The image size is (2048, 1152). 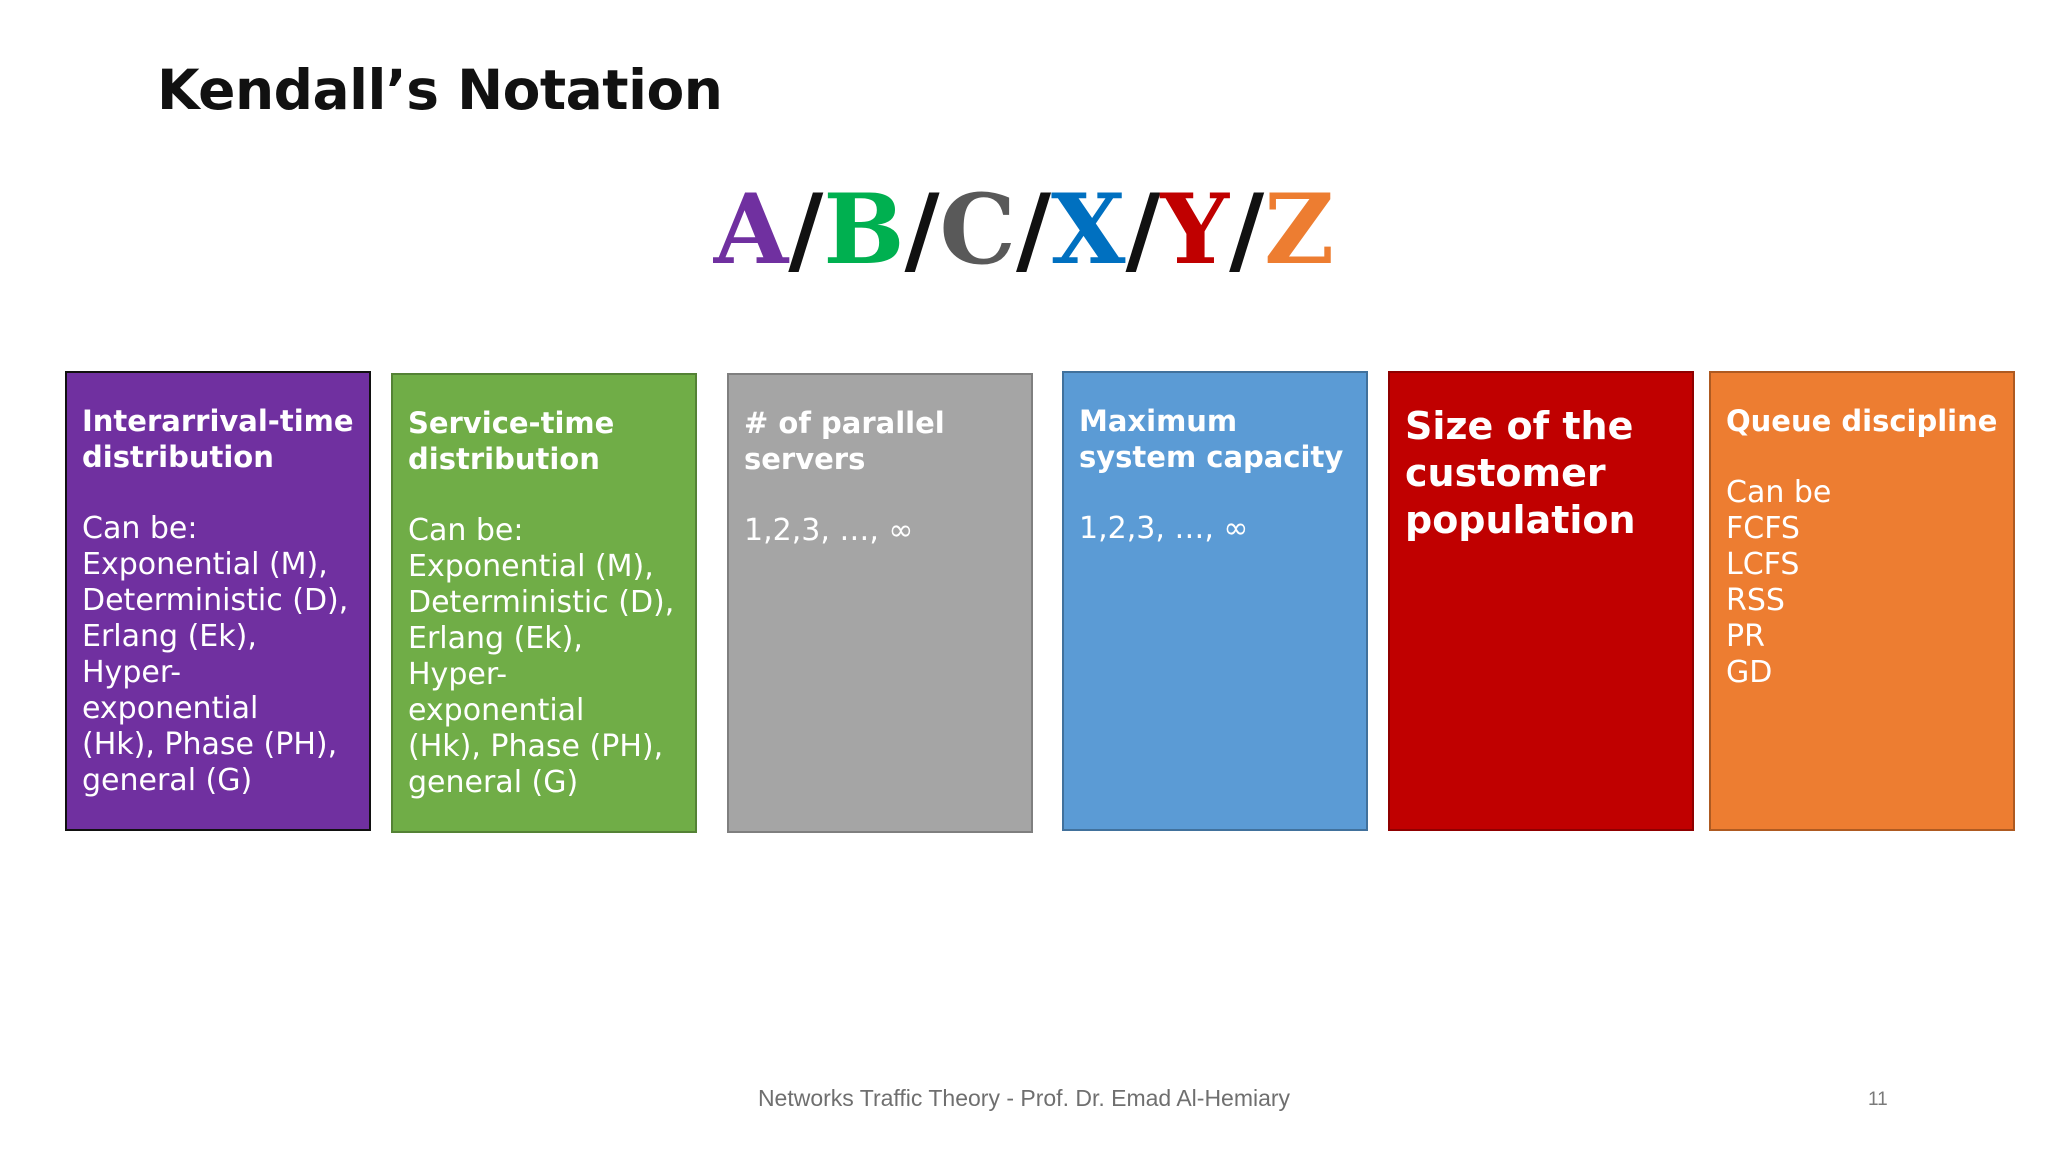 I want to click on box-line: FCFS, so click(x=1763, y=528).